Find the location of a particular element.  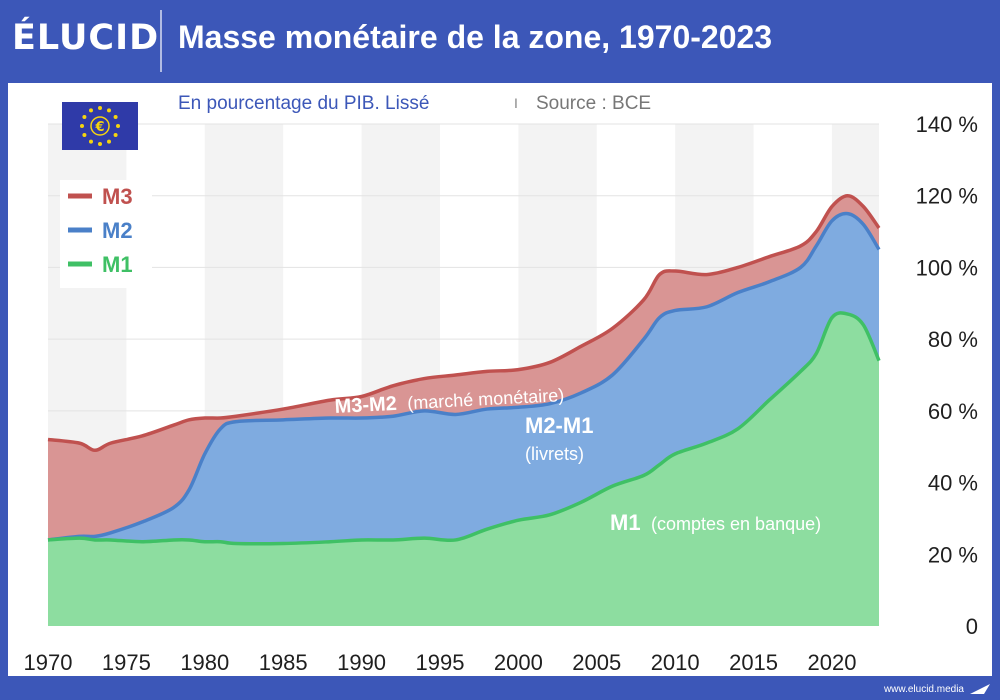

y-tick-label: 80 % is located at coordinates (953, 339).